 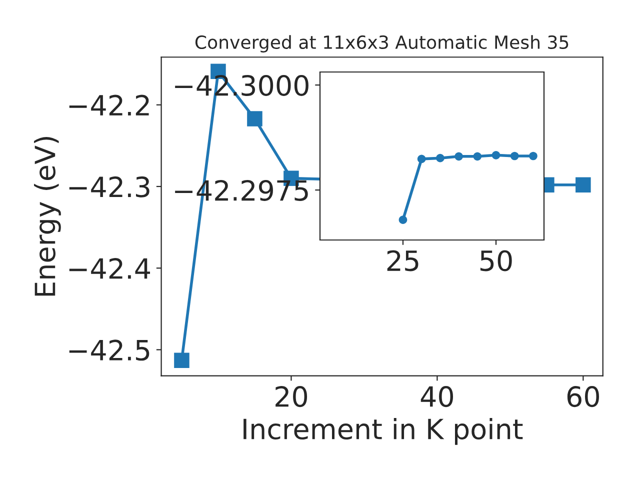 I want to click on y-tick-label: −42.2, so click(x=109, y=105).